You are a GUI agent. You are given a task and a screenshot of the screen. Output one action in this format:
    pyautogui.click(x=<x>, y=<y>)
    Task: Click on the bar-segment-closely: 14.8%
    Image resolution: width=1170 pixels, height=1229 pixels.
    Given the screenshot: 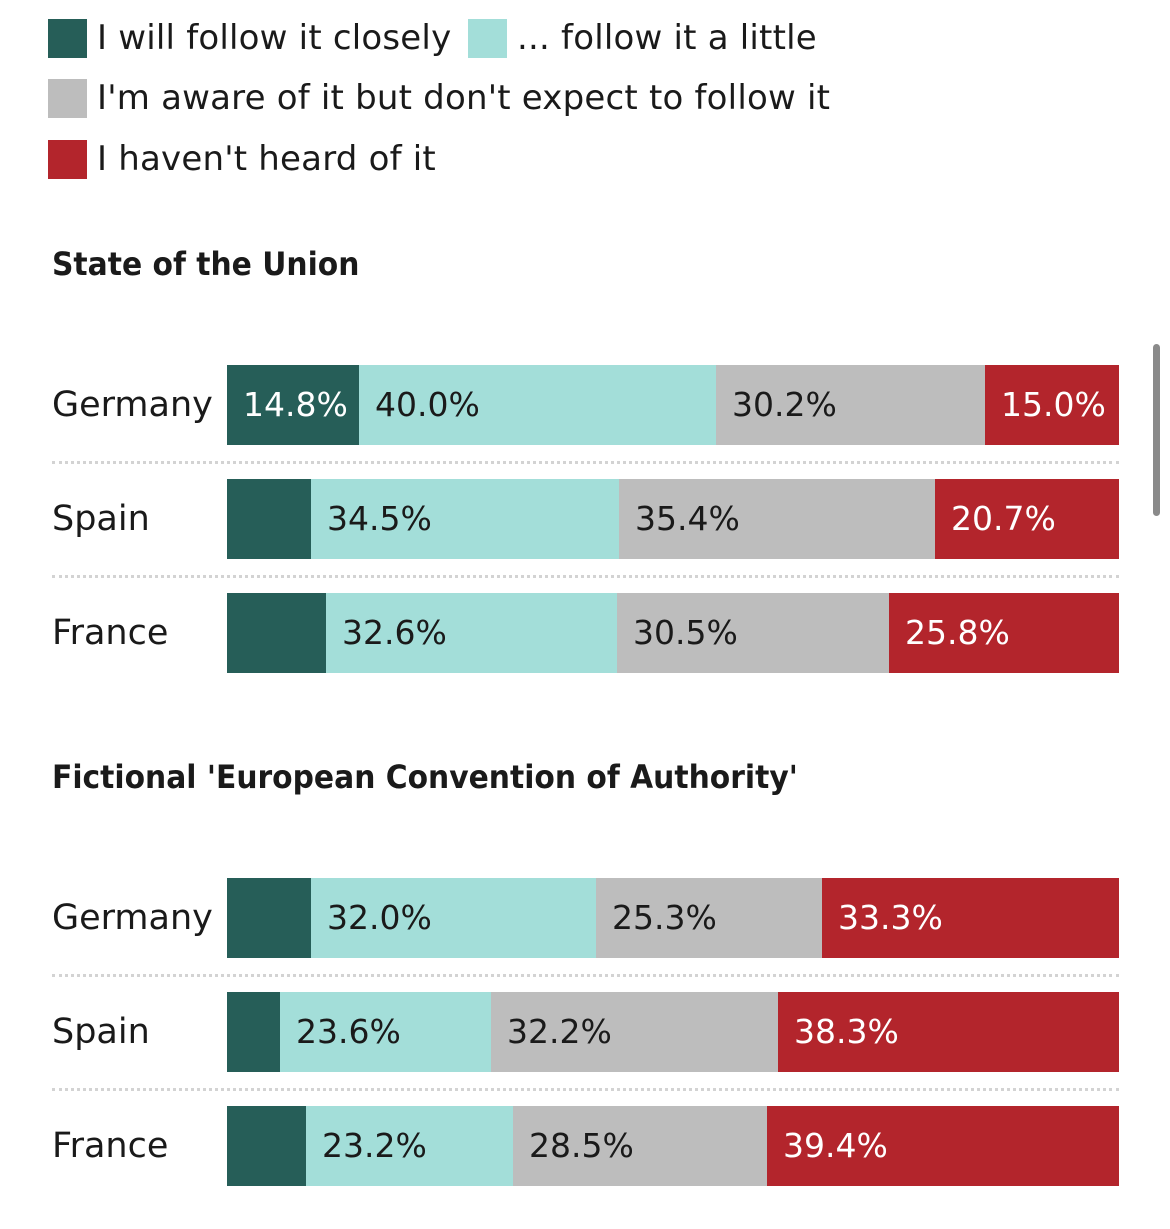 What is the action you would take?
    pyautogui.click(x=293, y=405)
    